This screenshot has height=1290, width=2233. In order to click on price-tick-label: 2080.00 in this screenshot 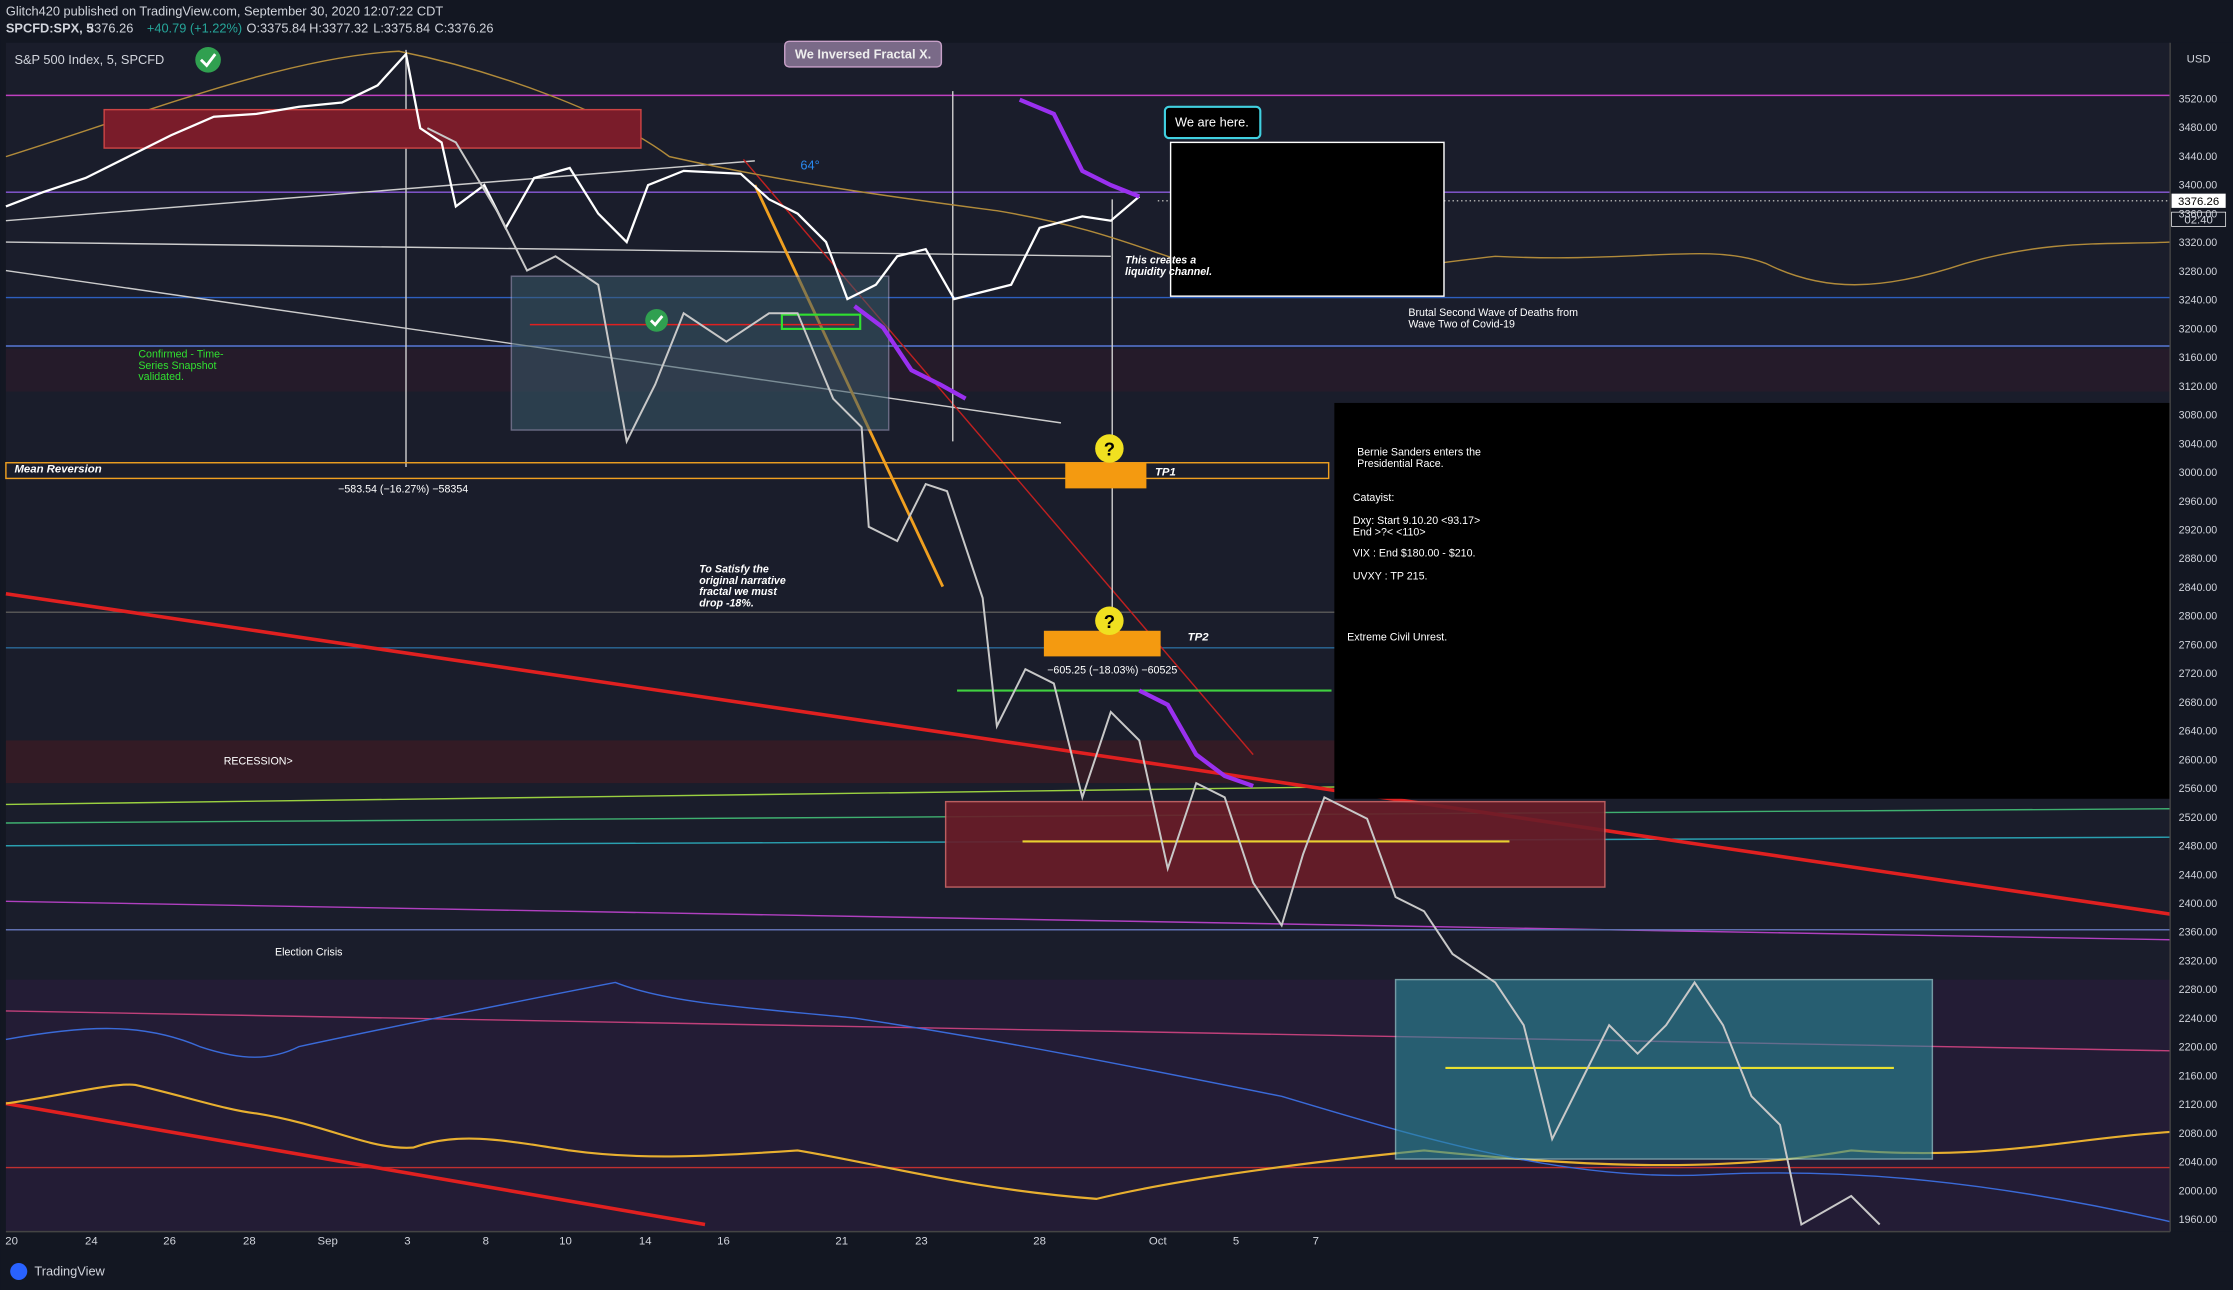, I will do `click(2198, 1134)`.